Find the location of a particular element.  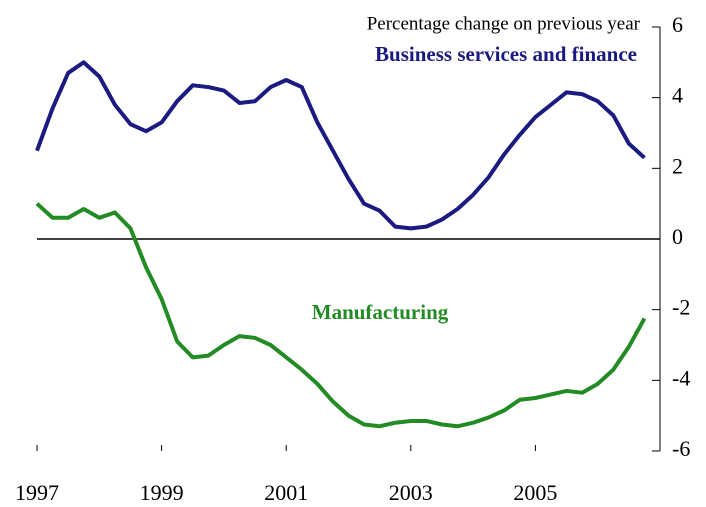

x-tick-label: 1999 is located at coordinates (162, 492).